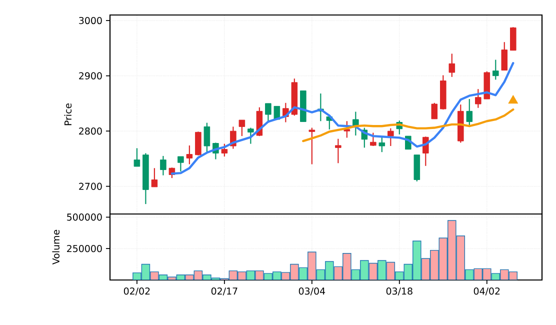  I want to click on y-tick-label: 250000, so click(84, 248).